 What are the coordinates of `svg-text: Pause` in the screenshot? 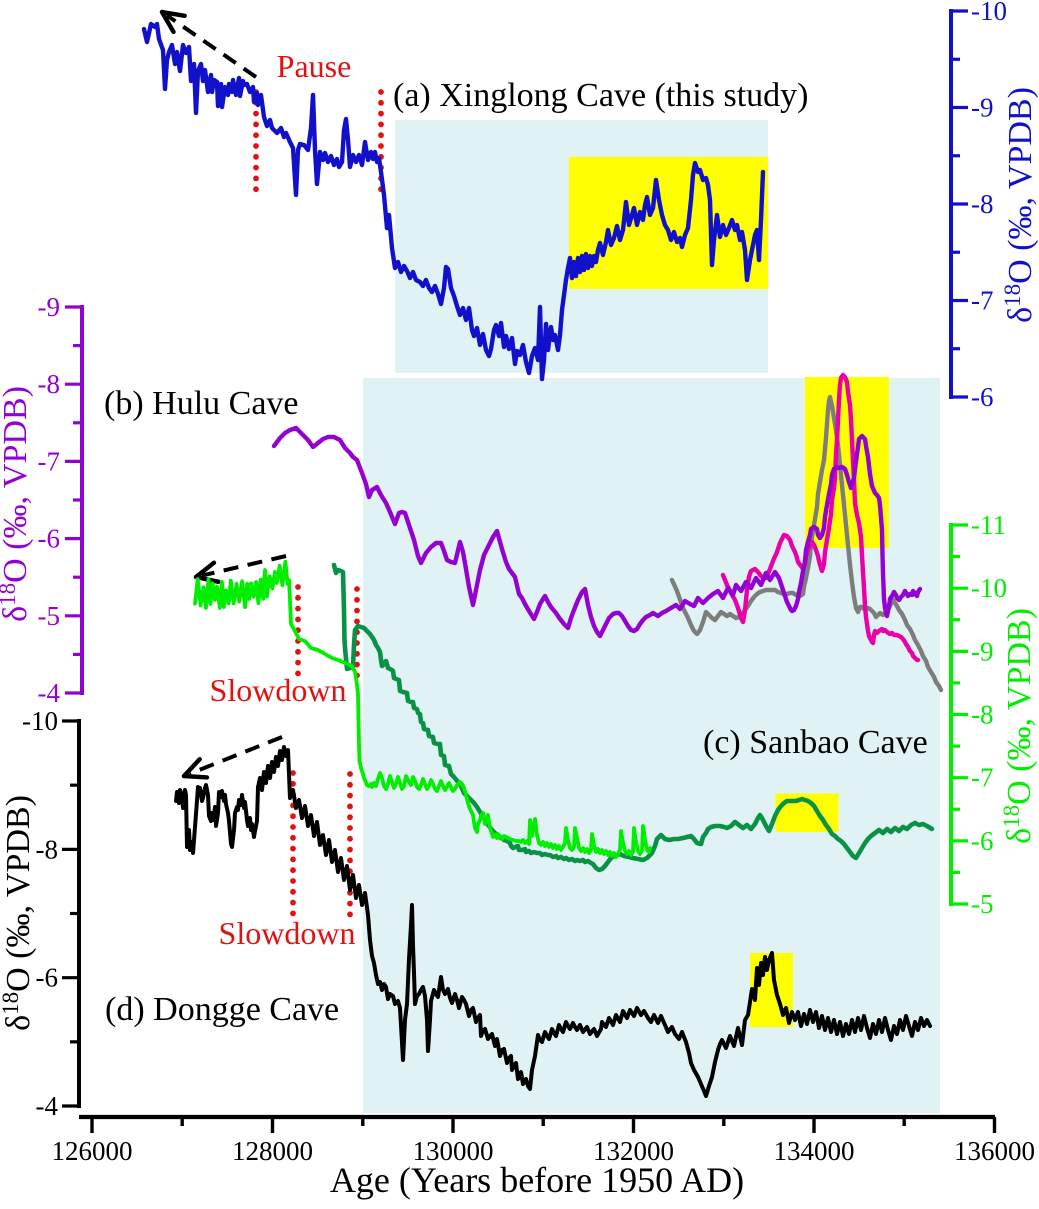 It's located at (314, 66).